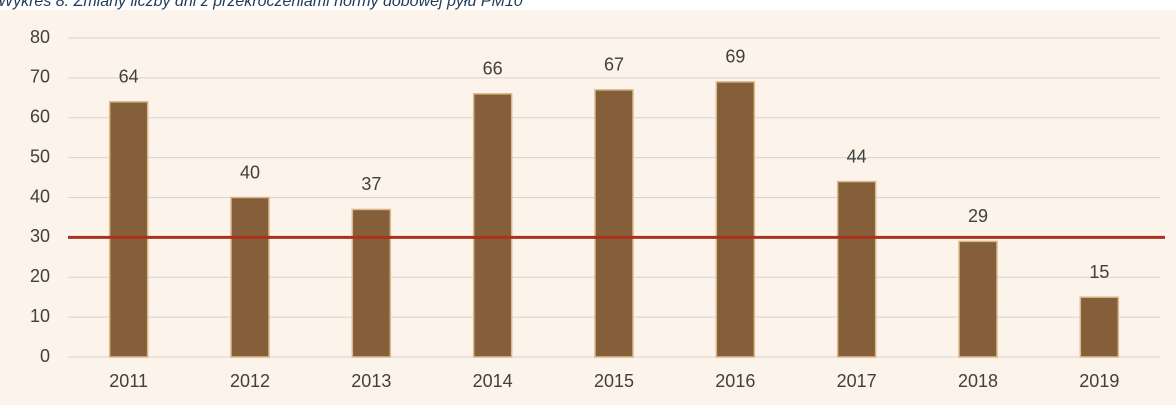 The width and height of the screenshot is (1176, 405). What do you see at coordinates (371, 184) in the screenshot?
I see `value-label: 37` at bounding box center [371, 184].